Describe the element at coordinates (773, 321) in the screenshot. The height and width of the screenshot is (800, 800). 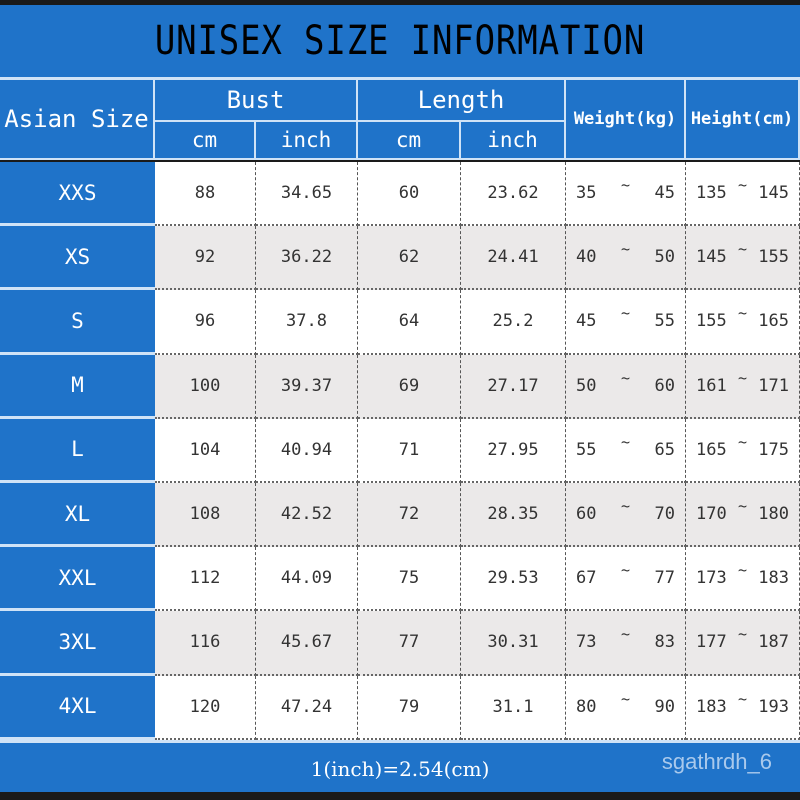
I see `height-range-max: 165` at that location.